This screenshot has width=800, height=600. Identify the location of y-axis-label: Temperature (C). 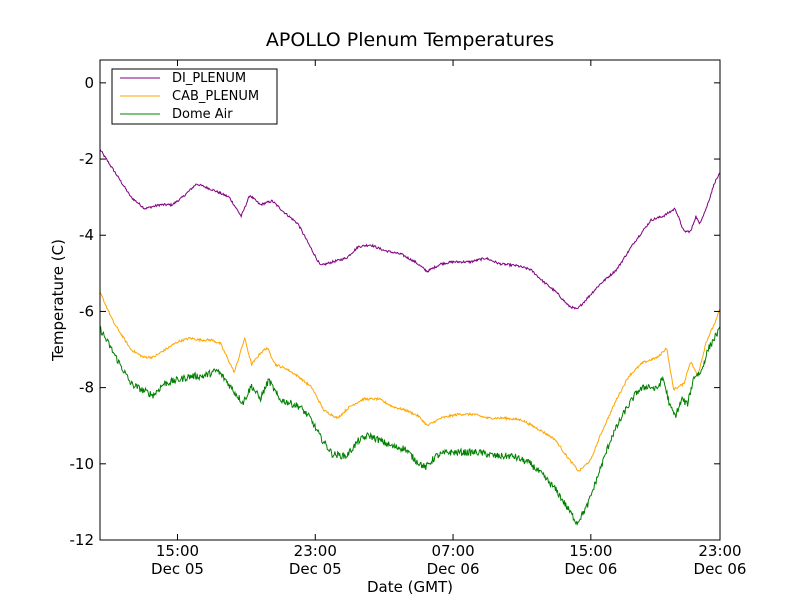
(58, 300).